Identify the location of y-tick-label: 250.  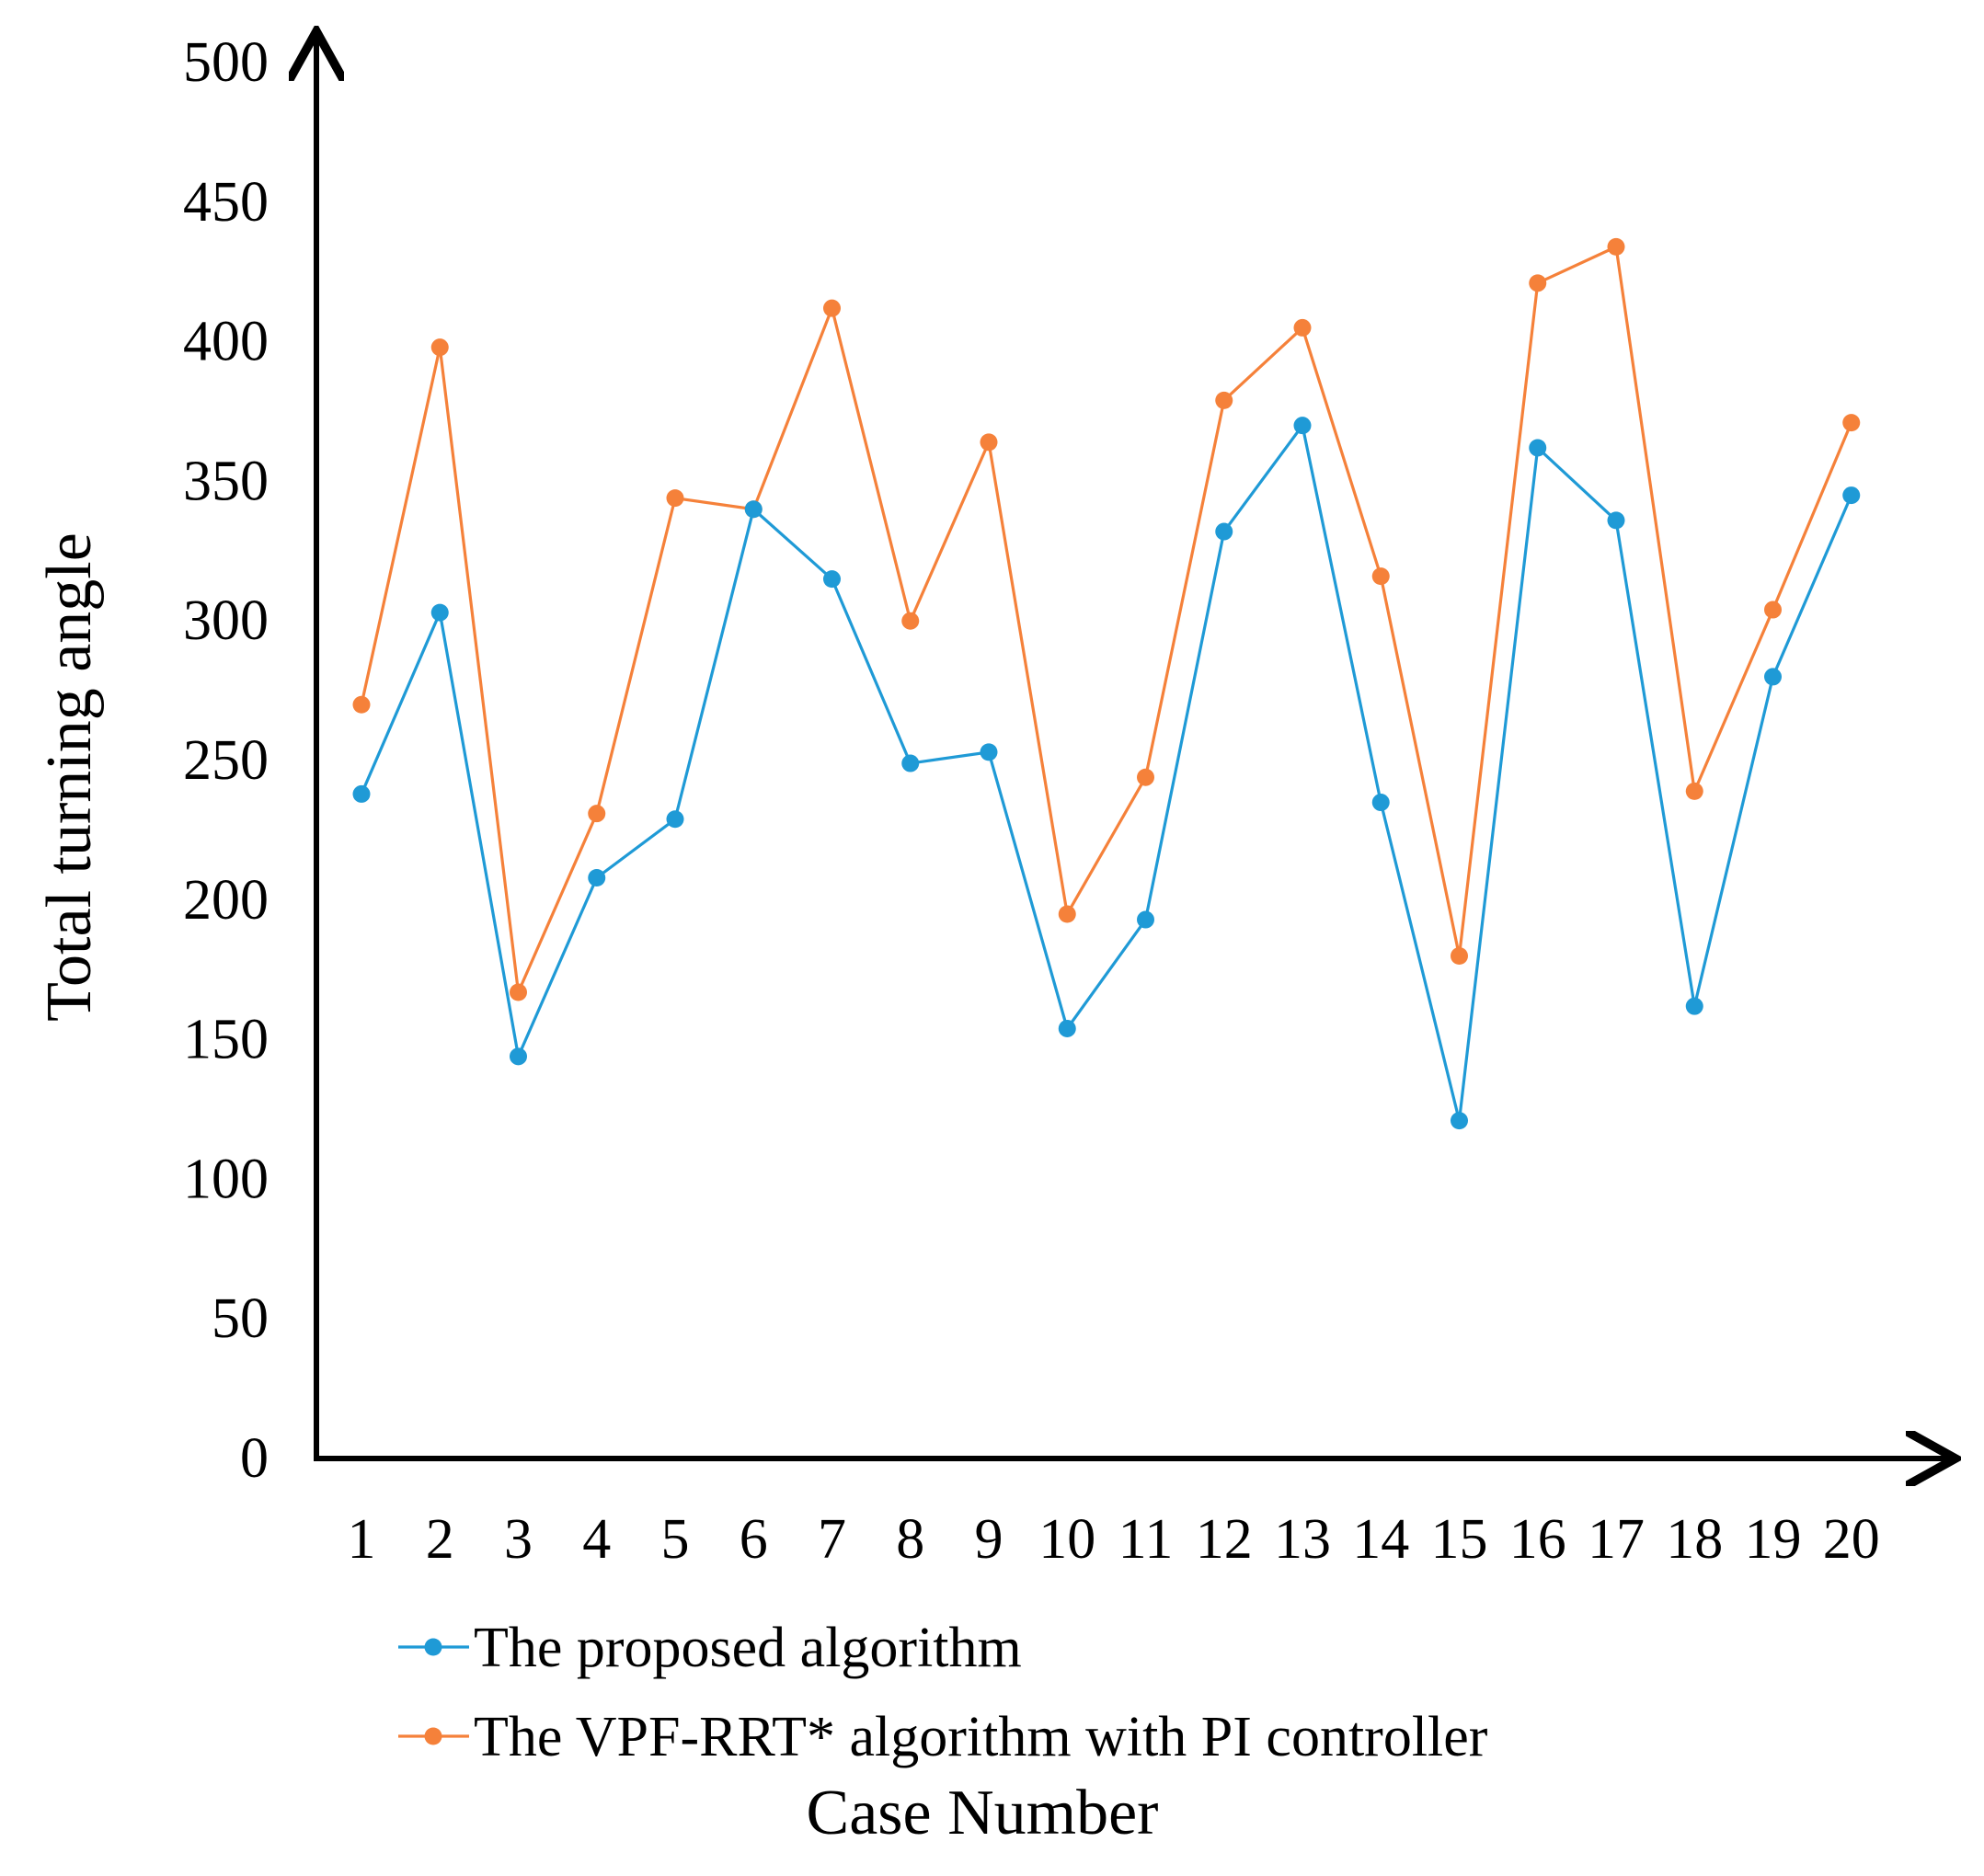
(226, 760).